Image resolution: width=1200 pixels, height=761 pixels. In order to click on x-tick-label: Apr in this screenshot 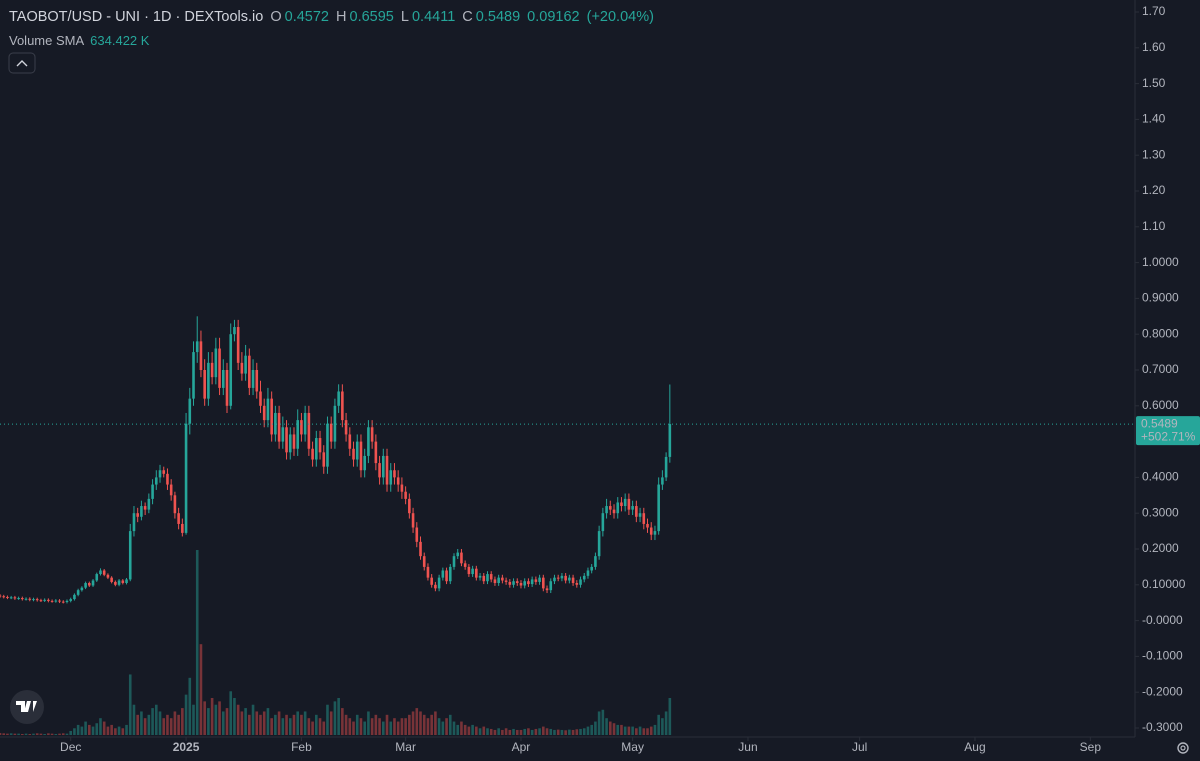, I will do `click(521, 747)`.